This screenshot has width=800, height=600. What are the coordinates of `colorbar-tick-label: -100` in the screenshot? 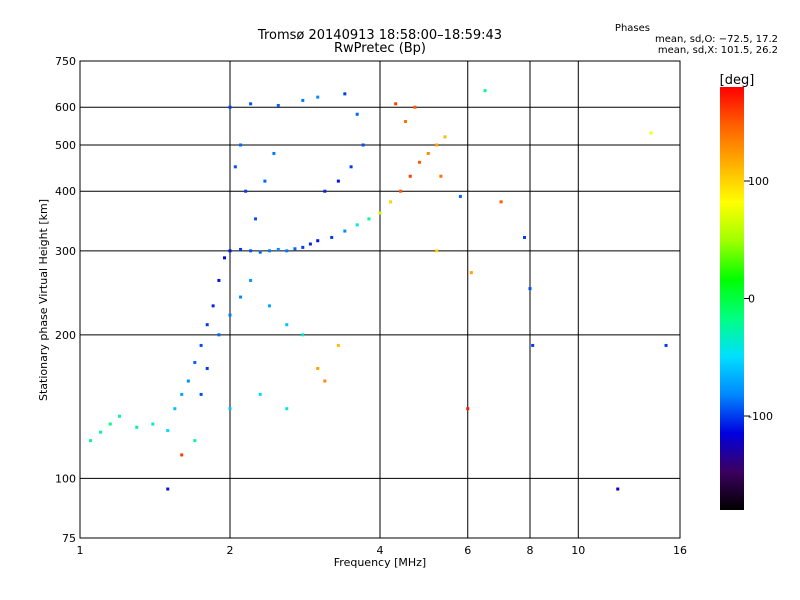 It's located at (760, 416).